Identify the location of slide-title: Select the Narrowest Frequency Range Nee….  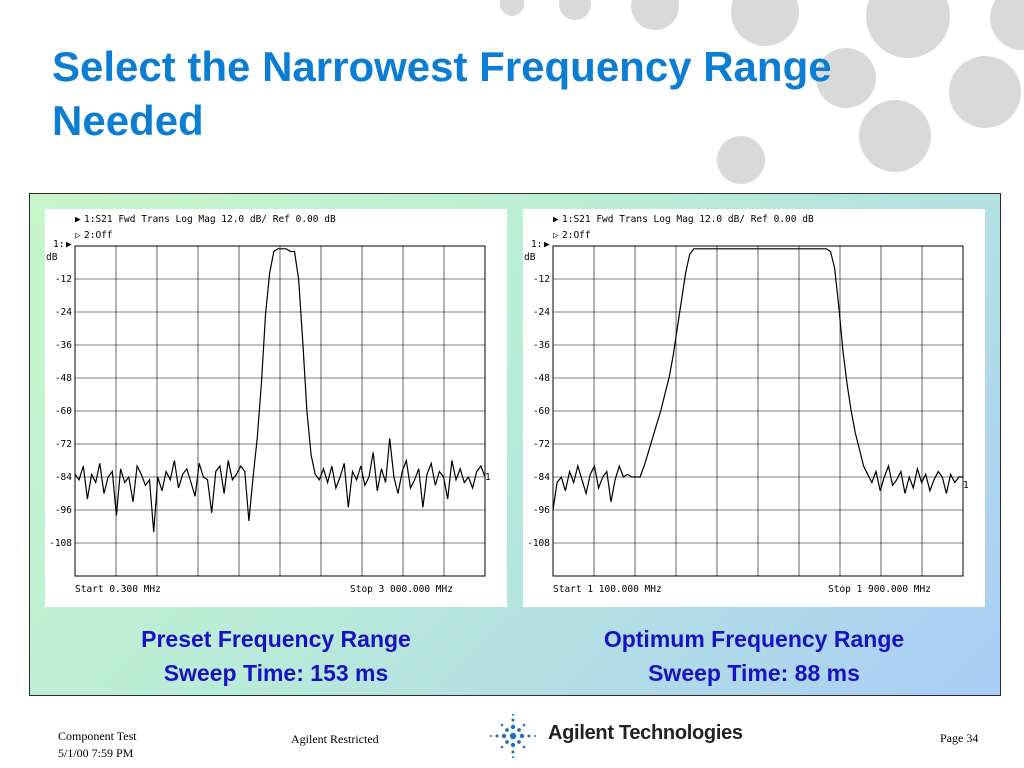
(442, 93).